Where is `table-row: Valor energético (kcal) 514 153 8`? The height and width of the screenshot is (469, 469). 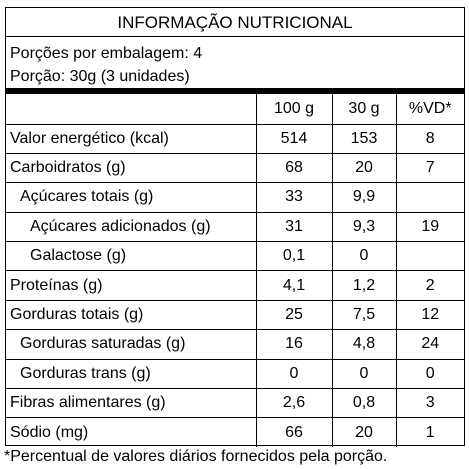 table-row: Valor energético (kcal) 514 153 8 is located at coordinates (235, 139).